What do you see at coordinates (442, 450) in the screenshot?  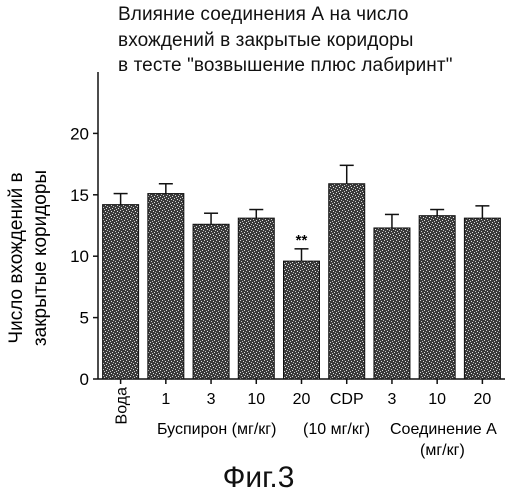 I see `compound-unit-label: (мг/кг)` at bounding box center [442, 450].